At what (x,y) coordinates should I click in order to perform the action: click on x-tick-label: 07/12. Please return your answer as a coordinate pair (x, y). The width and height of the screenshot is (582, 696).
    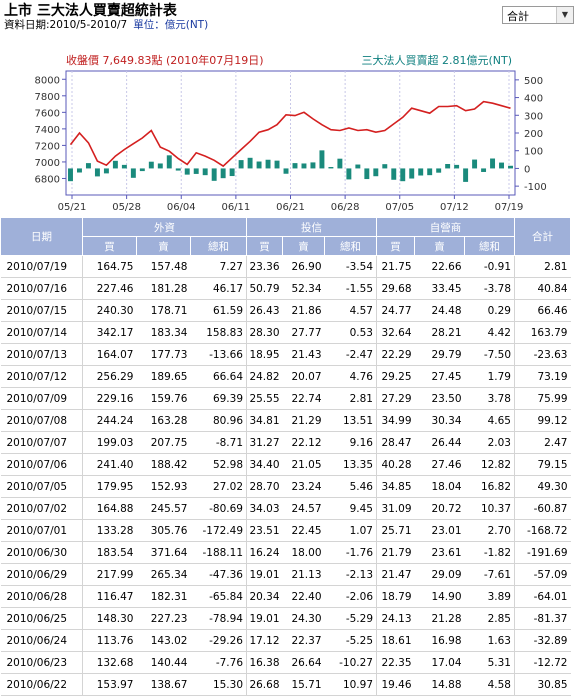
    Looking at the image, I should click on (454, 207).